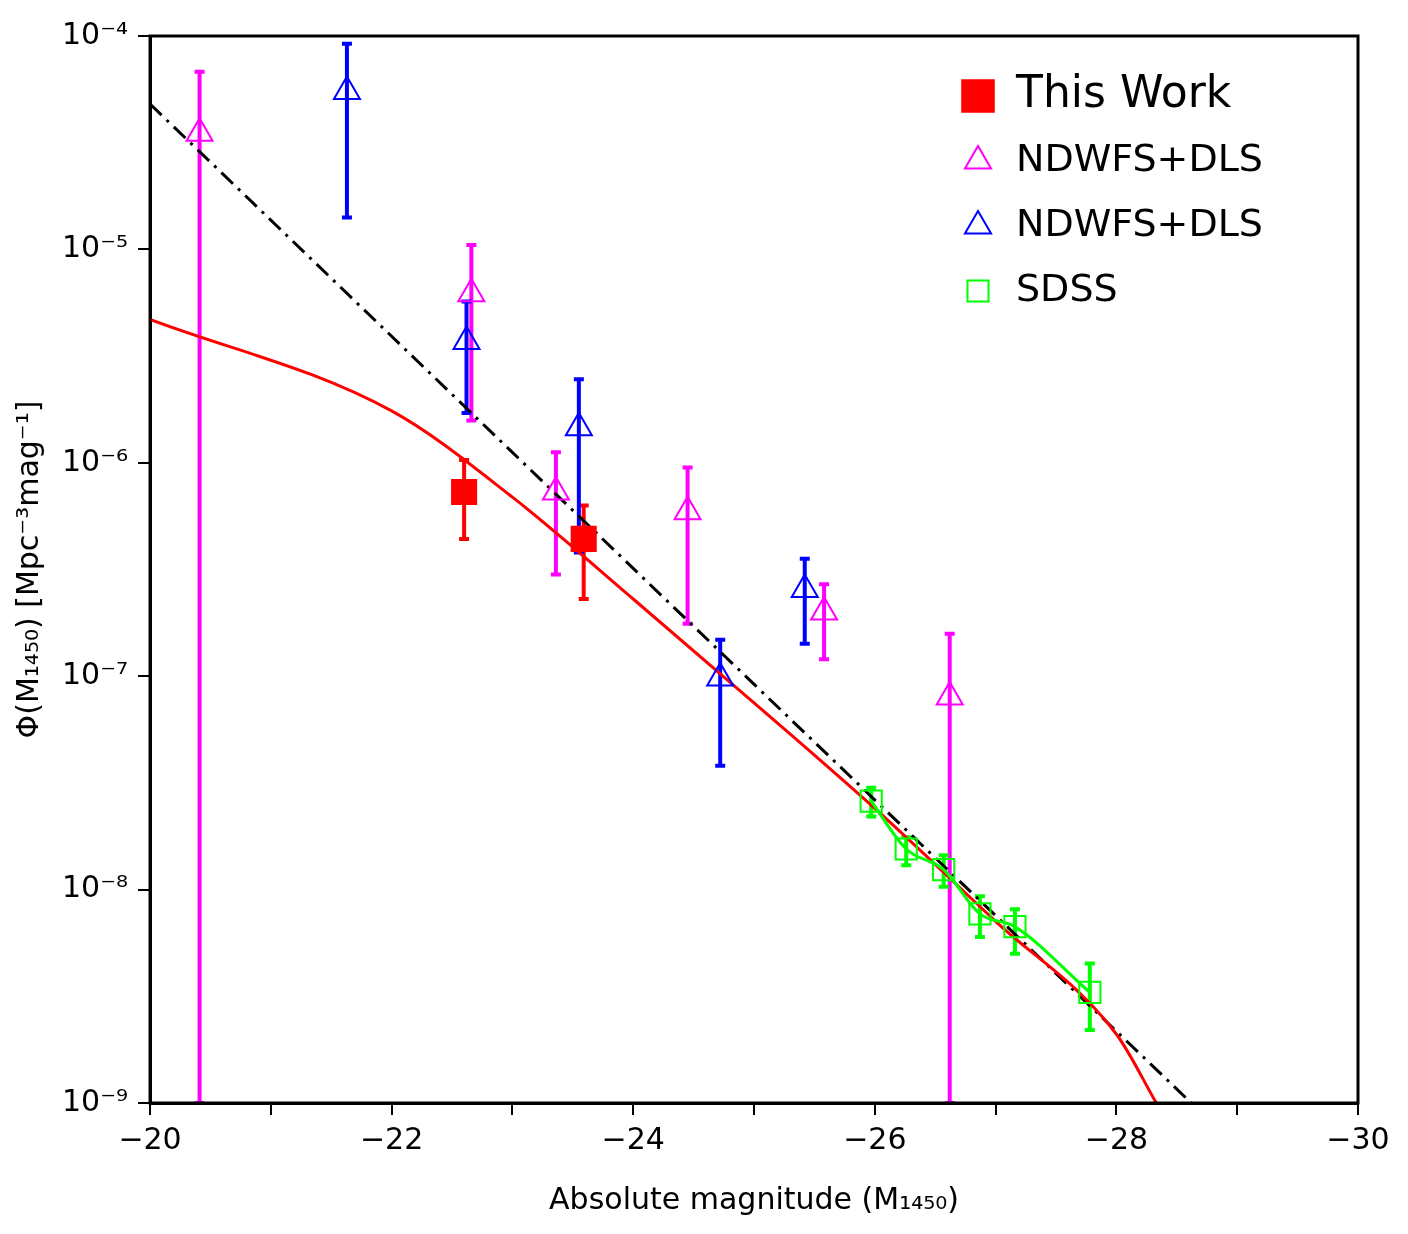 This screenshot has width=1408, height=1234. Describe the element at coordinates (1123, 92) in the screenshot. I see `legend-label: This Work` at that location.